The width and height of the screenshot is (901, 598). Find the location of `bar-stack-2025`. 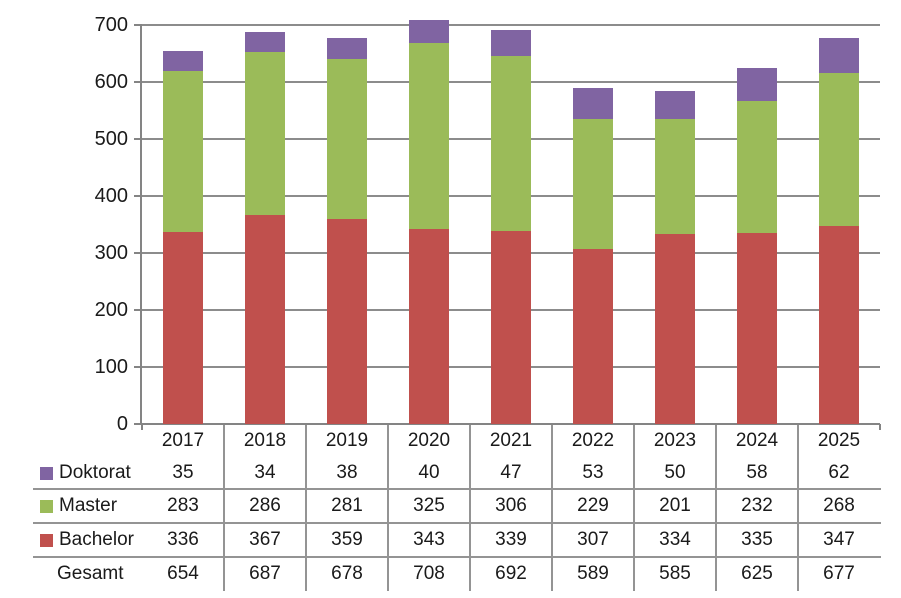

bar-stack-2025 is located at coordinates (839, 231).